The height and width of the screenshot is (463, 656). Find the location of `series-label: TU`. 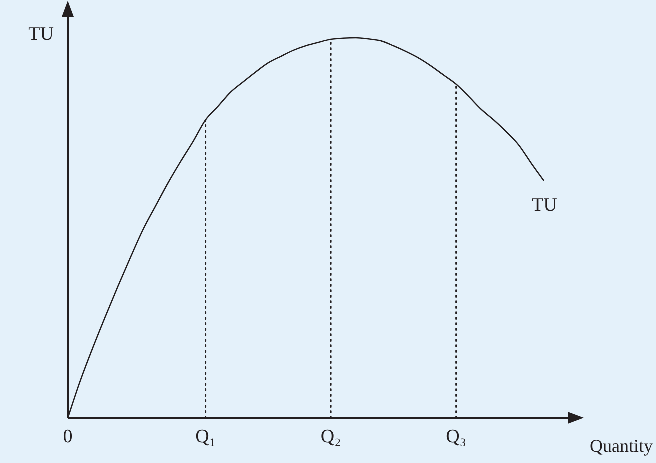

series-label: TU is located at coordinates (545, 205).